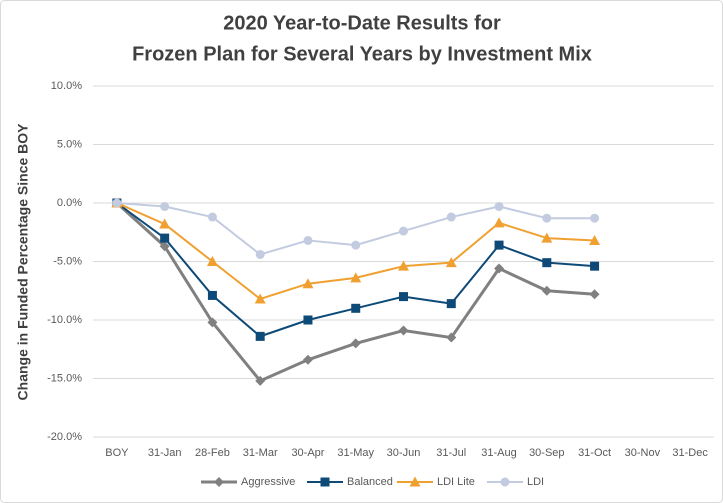 The width and height of the screenshot is (723, 503). I want to click on y-tick-label: 5.0%, so click(69, 144).